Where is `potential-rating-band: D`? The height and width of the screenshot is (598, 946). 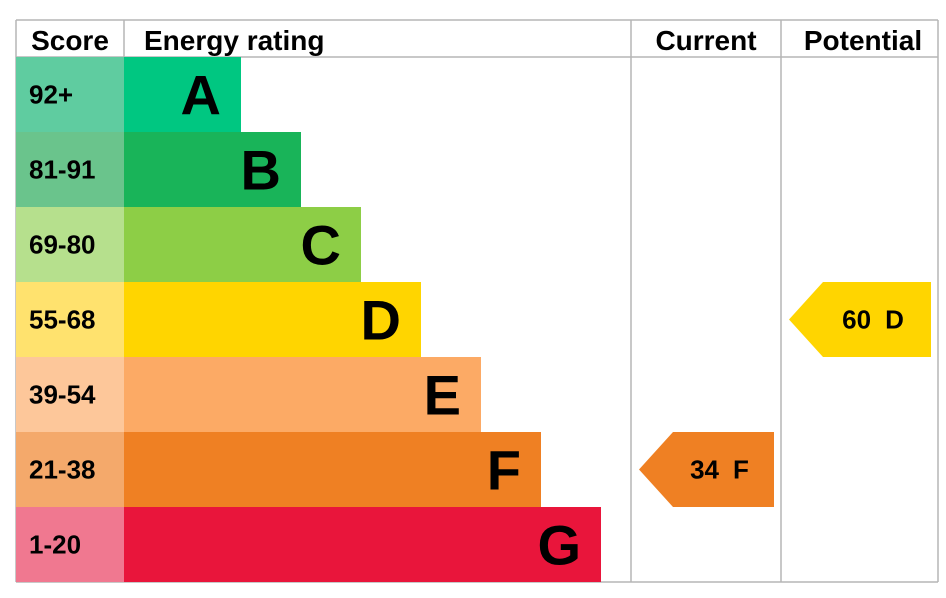 potential-rating-band: D is located at coordinates (894, 320).